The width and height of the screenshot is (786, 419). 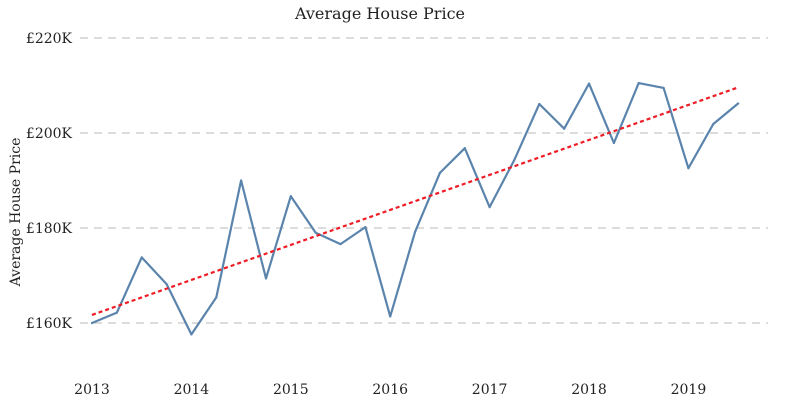 I want to click on chart-title: Average House Price, so click(x=379, y=13).